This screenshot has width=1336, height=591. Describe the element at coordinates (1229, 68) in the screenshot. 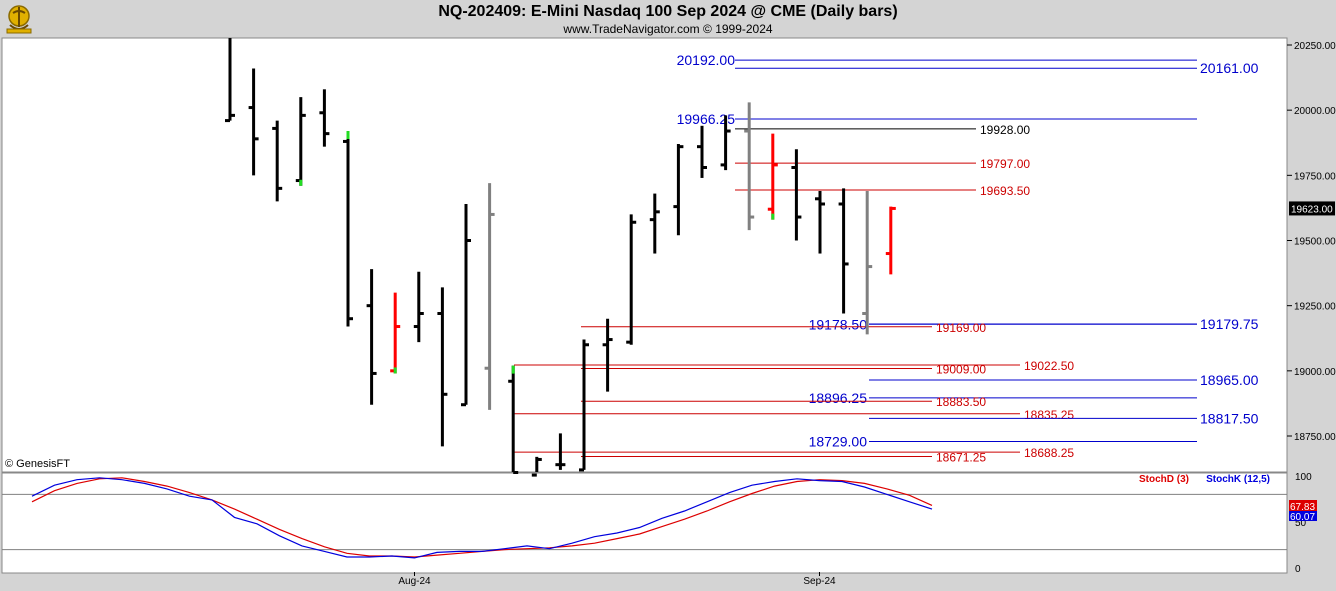

I see `level-label: 20161.00` at that location.